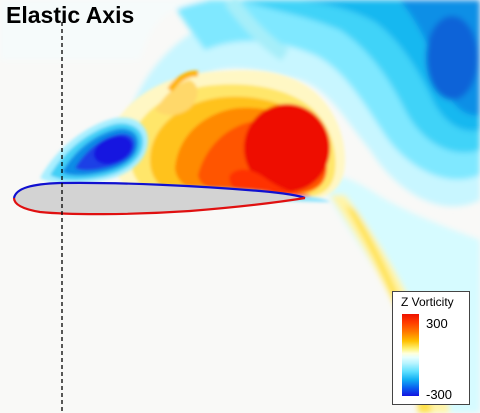  Describe the element at coordinates (70, 15) in the screenshot. I see `plot-title: Elastic Axis` at that location.